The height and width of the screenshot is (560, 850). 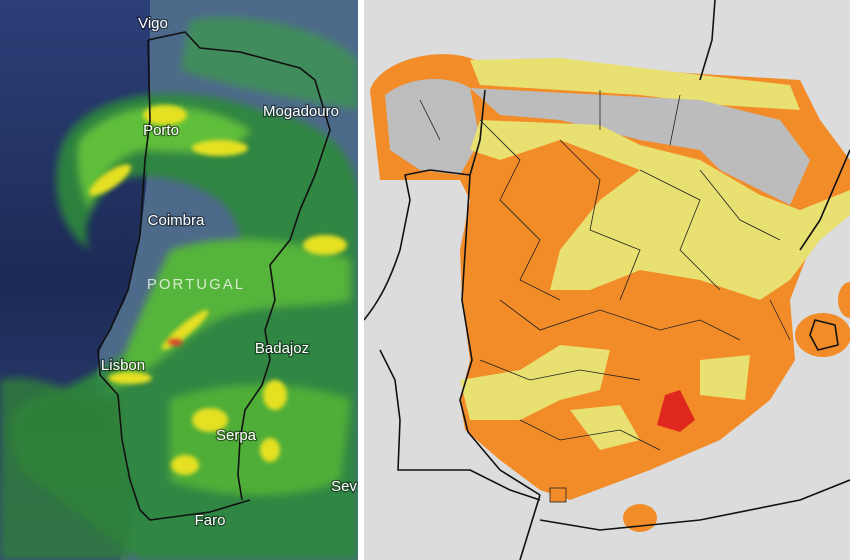 I want to click on divider, so click(x=361, y=280).